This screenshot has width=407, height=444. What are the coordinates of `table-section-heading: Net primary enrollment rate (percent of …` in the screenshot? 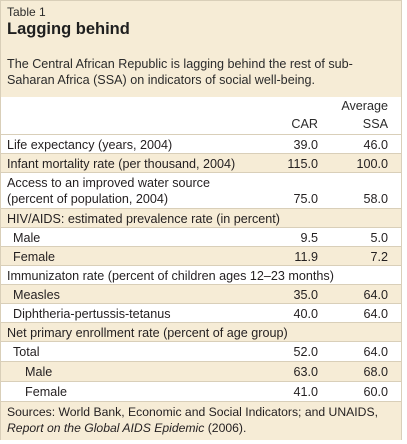 It's located at (201, 332).